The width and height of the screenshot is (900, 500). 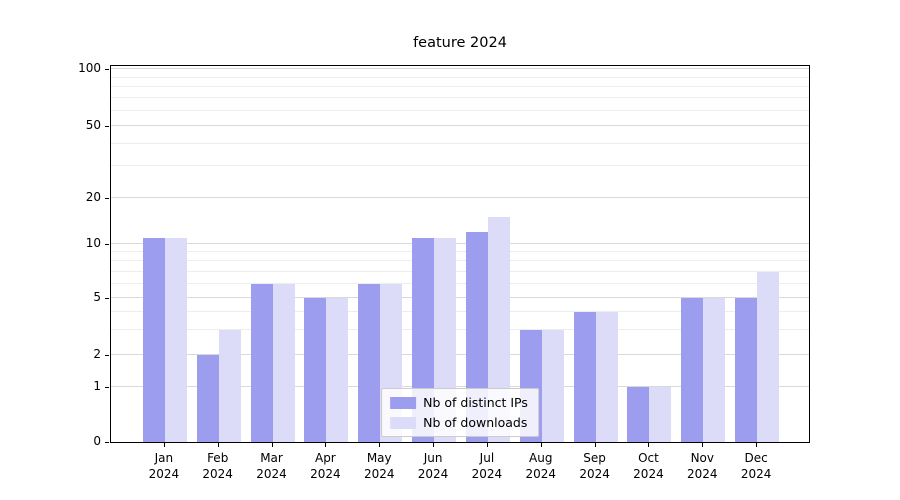 I want to click on bar-downloads-jan, so click(x=175, y=339).